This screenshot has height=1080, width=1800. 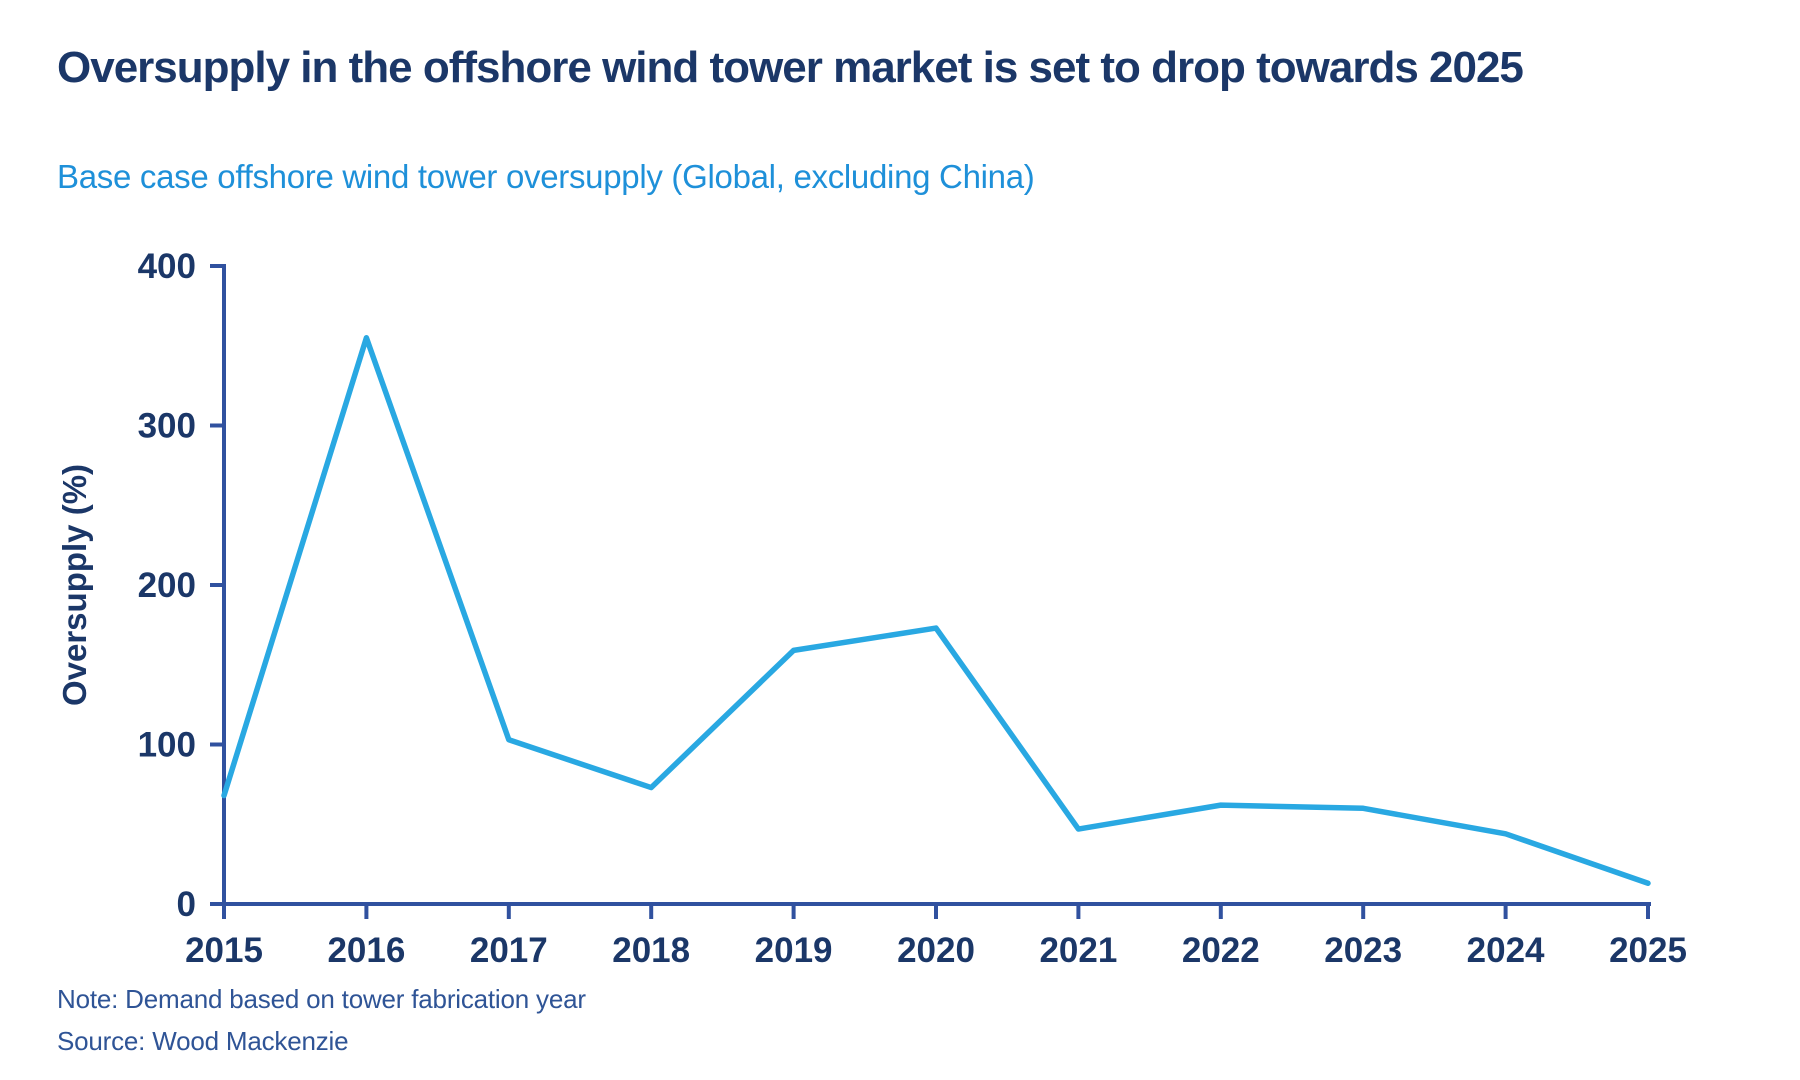 I want to click on y-axis-title: Oversupply (%), so click(x=74, y=585).